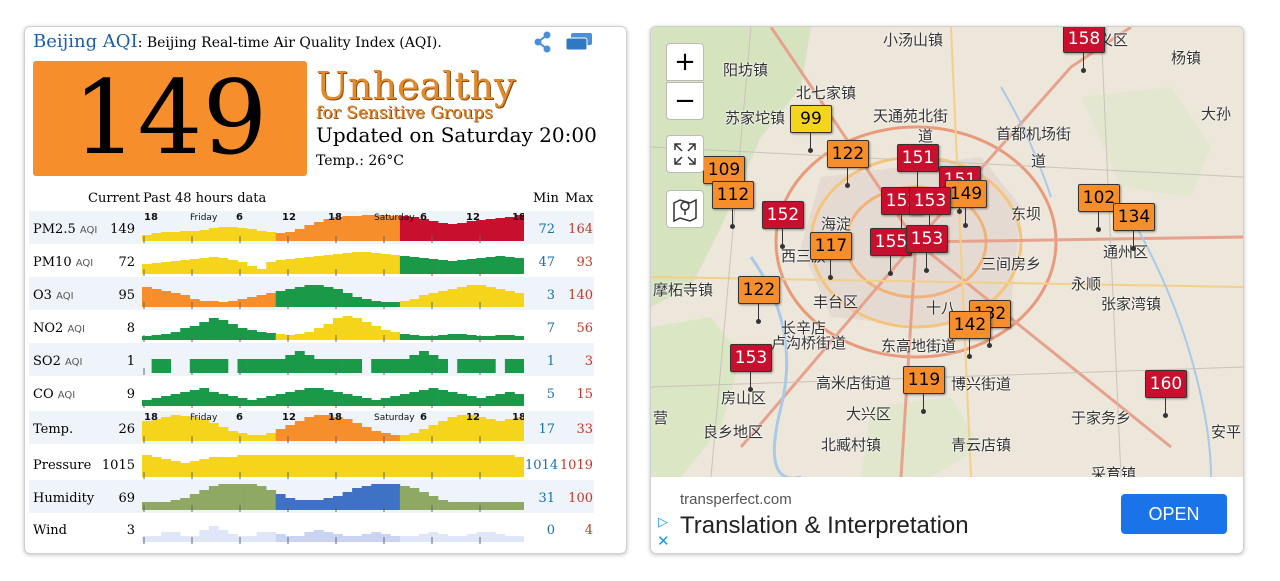 The width and height of the screenshot is (1280, 581). What do you see at coordinates (663, 541) in the screenshot?
I see `close-icon: ✕` at bounding box center [663, 541].